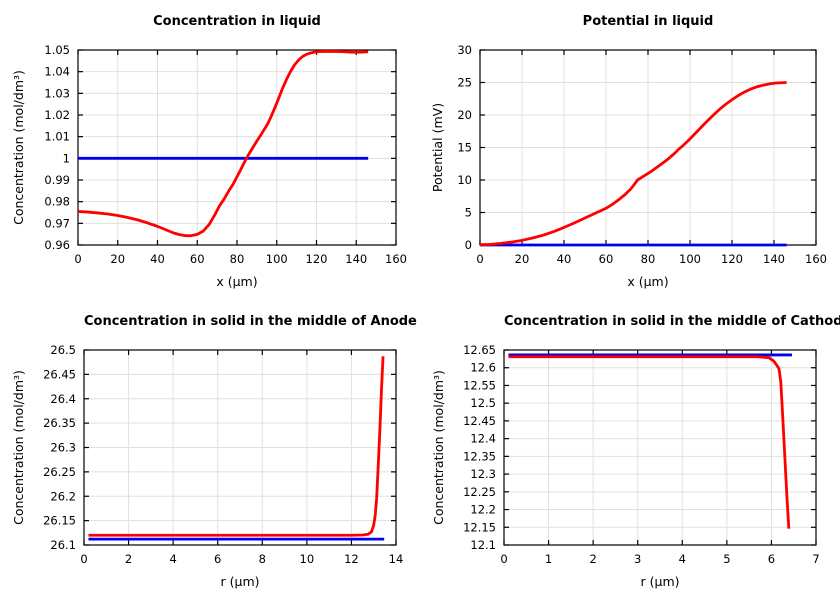 Image resolution: width=840 pixels, height=600 pixels. I want to click on svg-text: 26.4, so click(63, 399).